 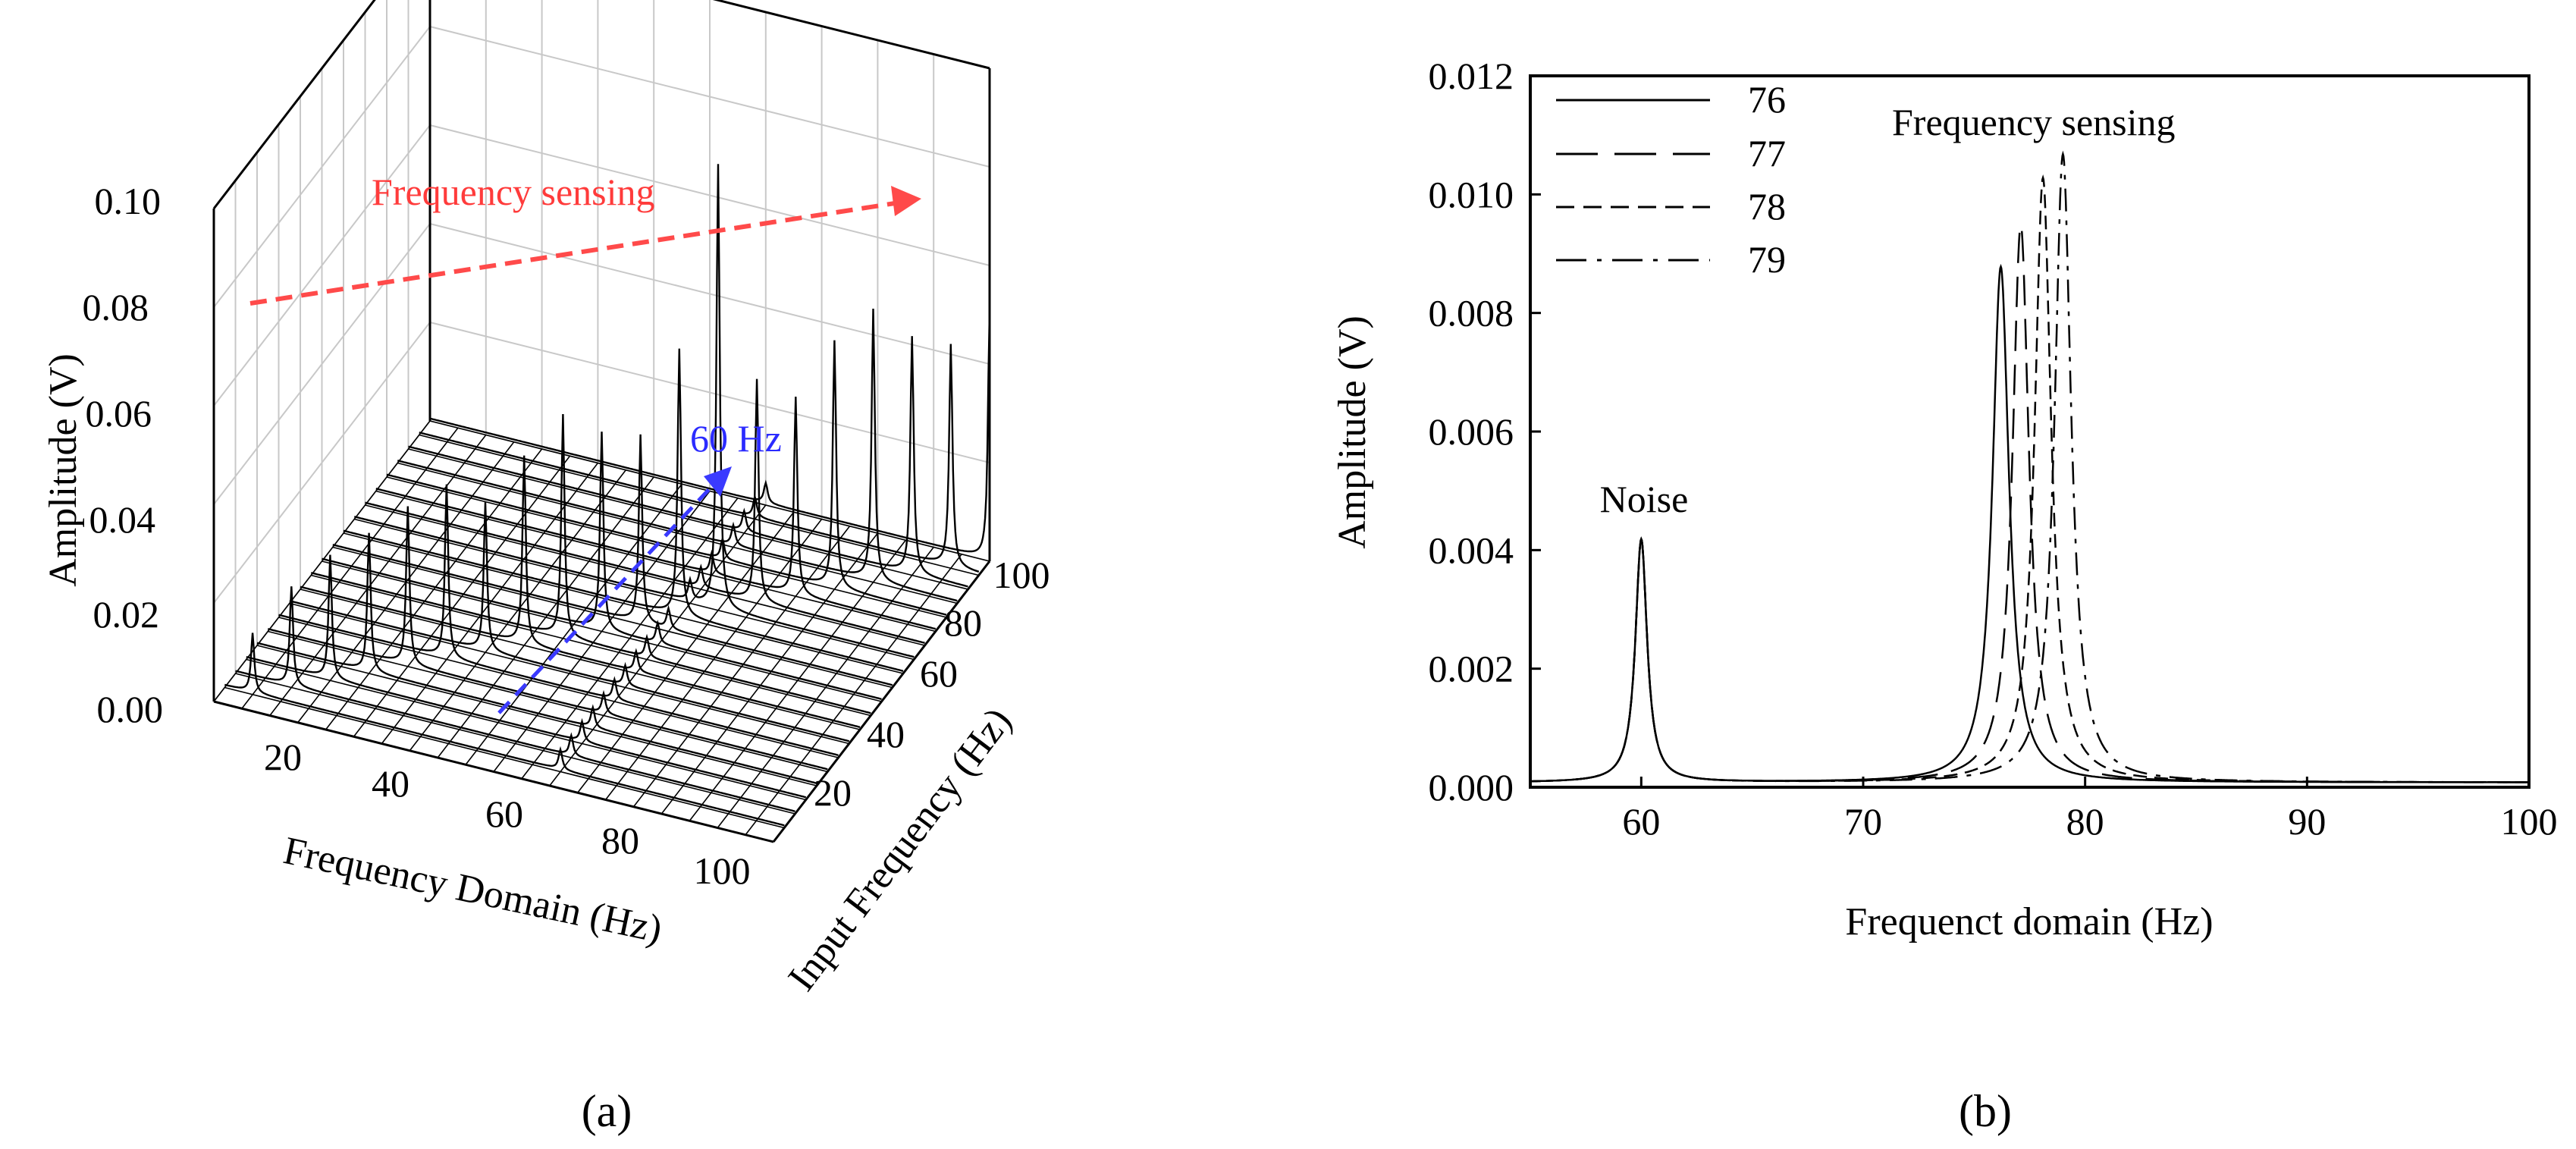 What do you see at coordinates (833, 792) in the screenshot?
I see `y-tick-label: 20` at bounding box center [833, 792].